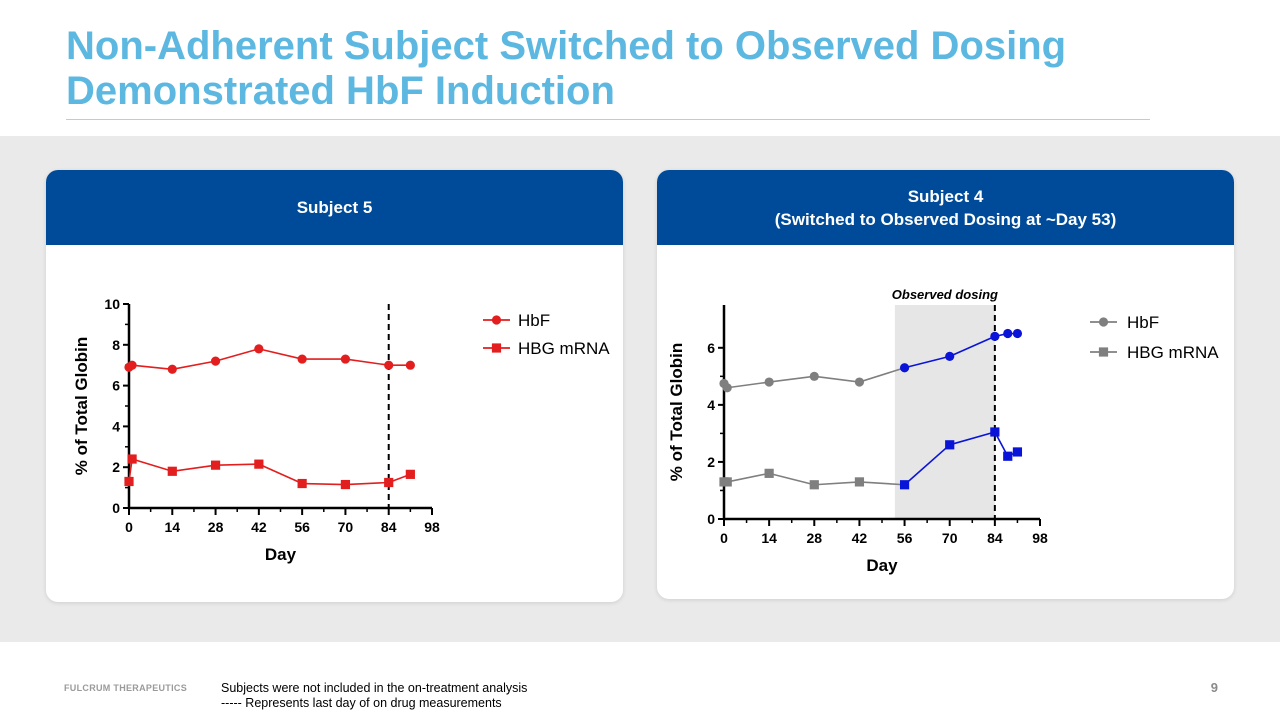 Image resolution: width=1280 pixels, height=720 pixels. Describe the element at coordinates (1103, 322) in the screenshot. I see `chart2-hbf-legend-marker` at that location.